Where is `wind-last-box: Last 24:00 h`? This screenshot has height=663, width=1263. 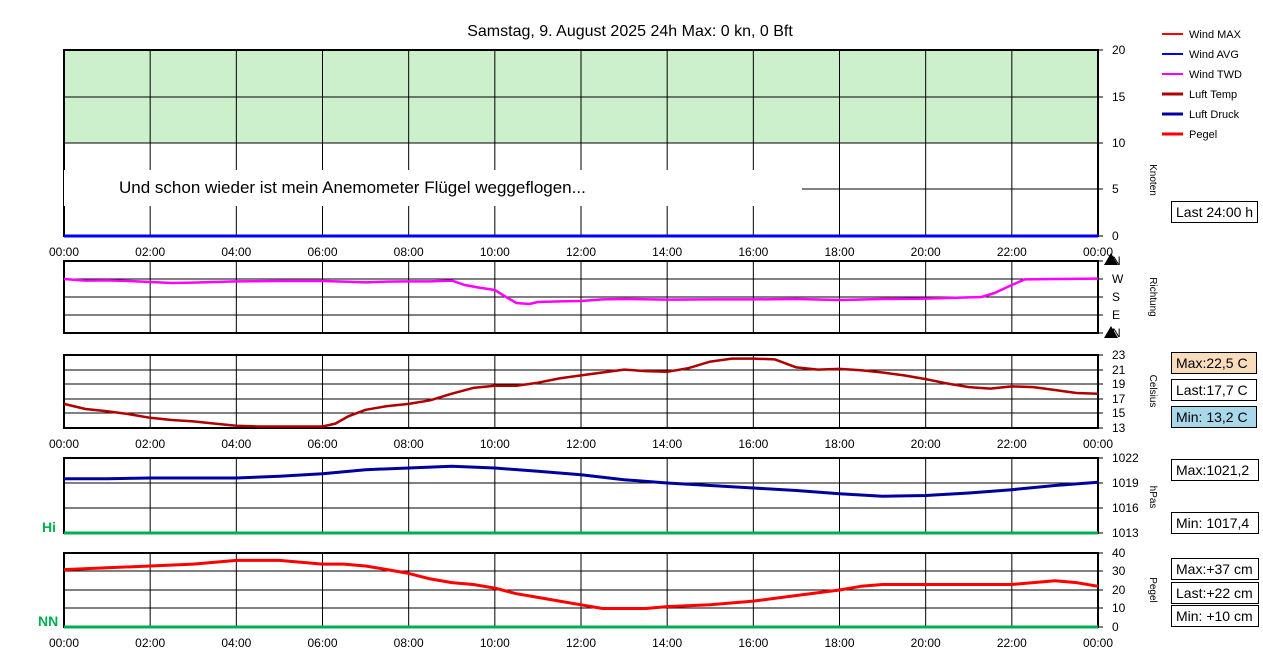
wind-last-box: Last 24:00 h is located at coordinates (1215, 212).